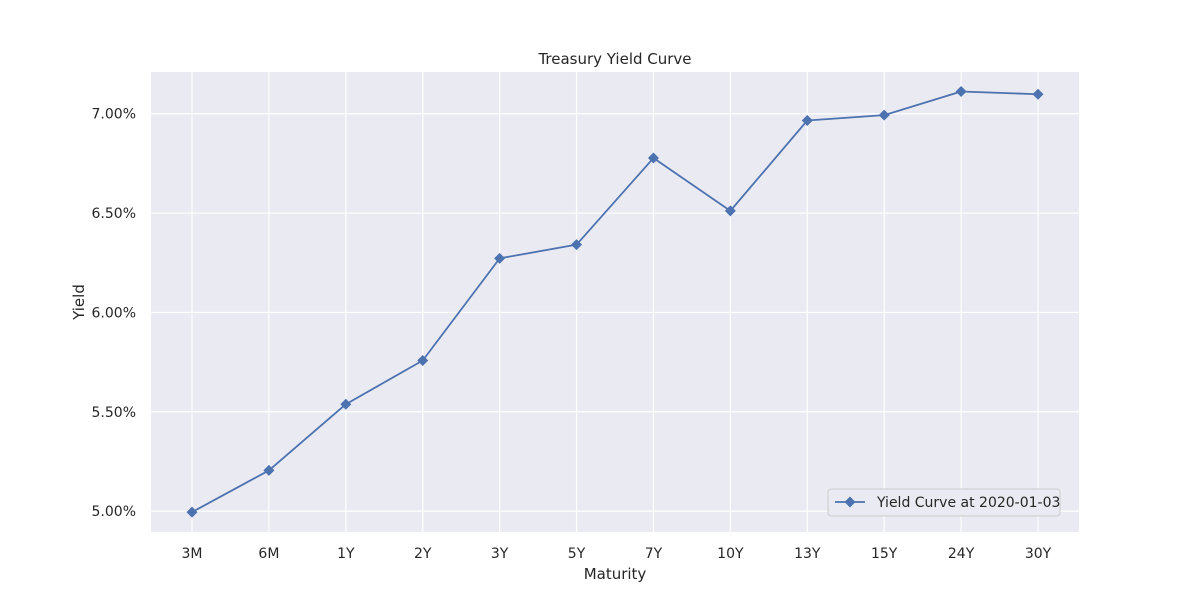 Image resolution: width=1200 pixels, height=600 pixels. Describe the element at coordinates (884, 554) in the screenshot. I see `x-tick-label: 15Y` at that location.